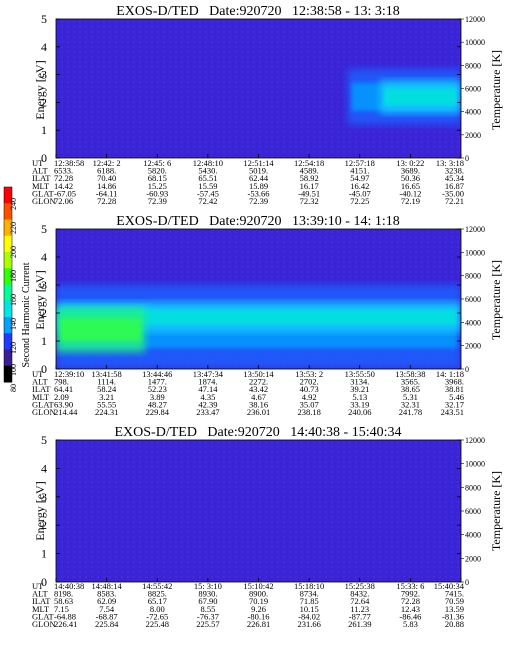  Describe the element at coordinates (259, 616) in the screenshot. I see `ephemeris-cell: -80.16` at that location.